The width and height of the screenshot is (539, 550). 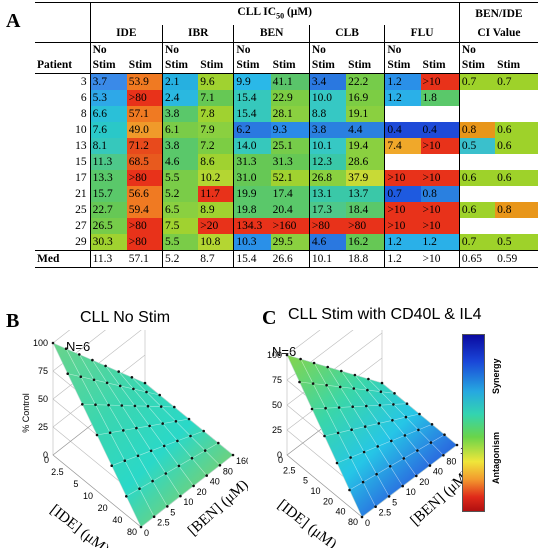 What do you see at coordinates (290, 98) in the screenshot?
I see `table-cell: 22.9` at bounding box center [290, 98].